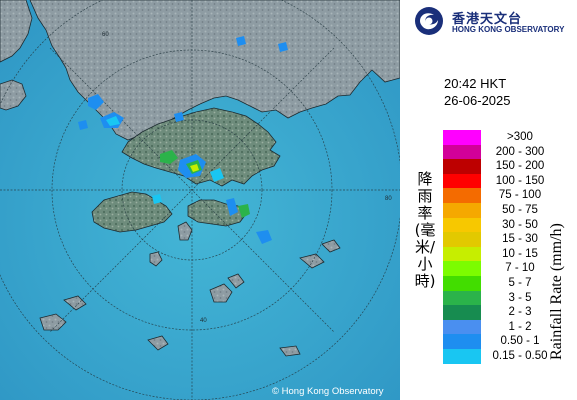  Describe the element at coordinates (520, 180) in the screenshot. I see `legend-label: 100 - 150` at that location.